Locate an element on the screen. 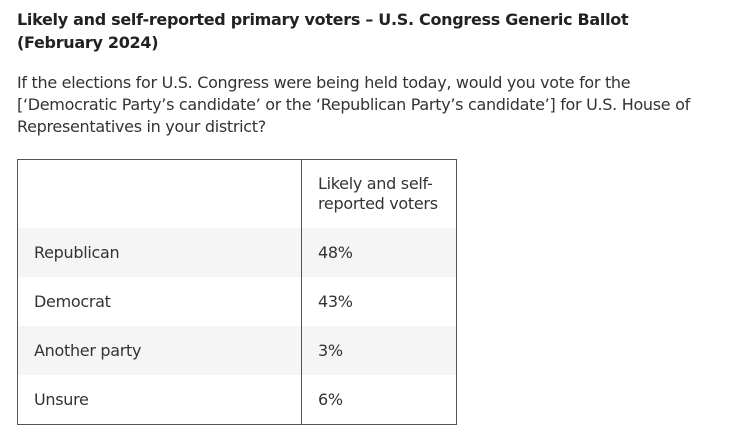 The height and width of the screenshot is (438, 736). table-row: Another party 3% is located at coordinates (237, 350).